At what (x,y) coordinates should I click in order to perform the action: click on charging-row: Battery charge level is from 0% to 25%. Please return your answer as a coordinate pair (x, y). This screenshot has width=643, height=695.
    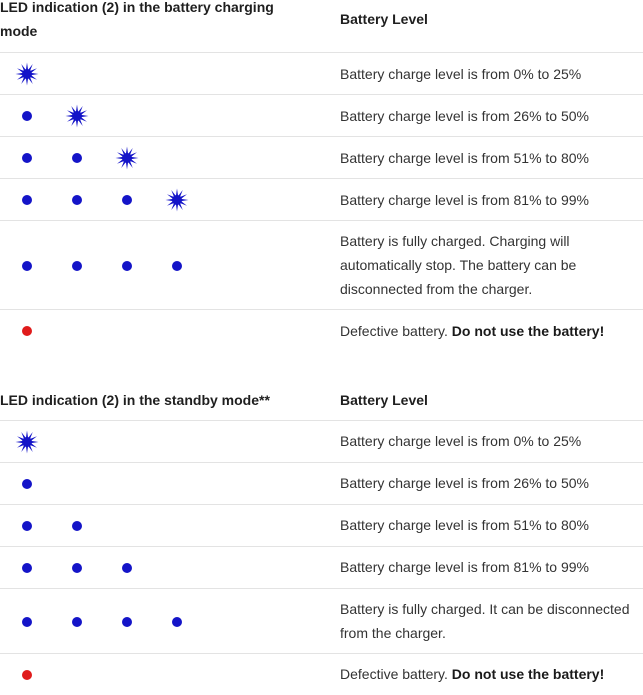
    Looking at the image, I should click on (321, 74).